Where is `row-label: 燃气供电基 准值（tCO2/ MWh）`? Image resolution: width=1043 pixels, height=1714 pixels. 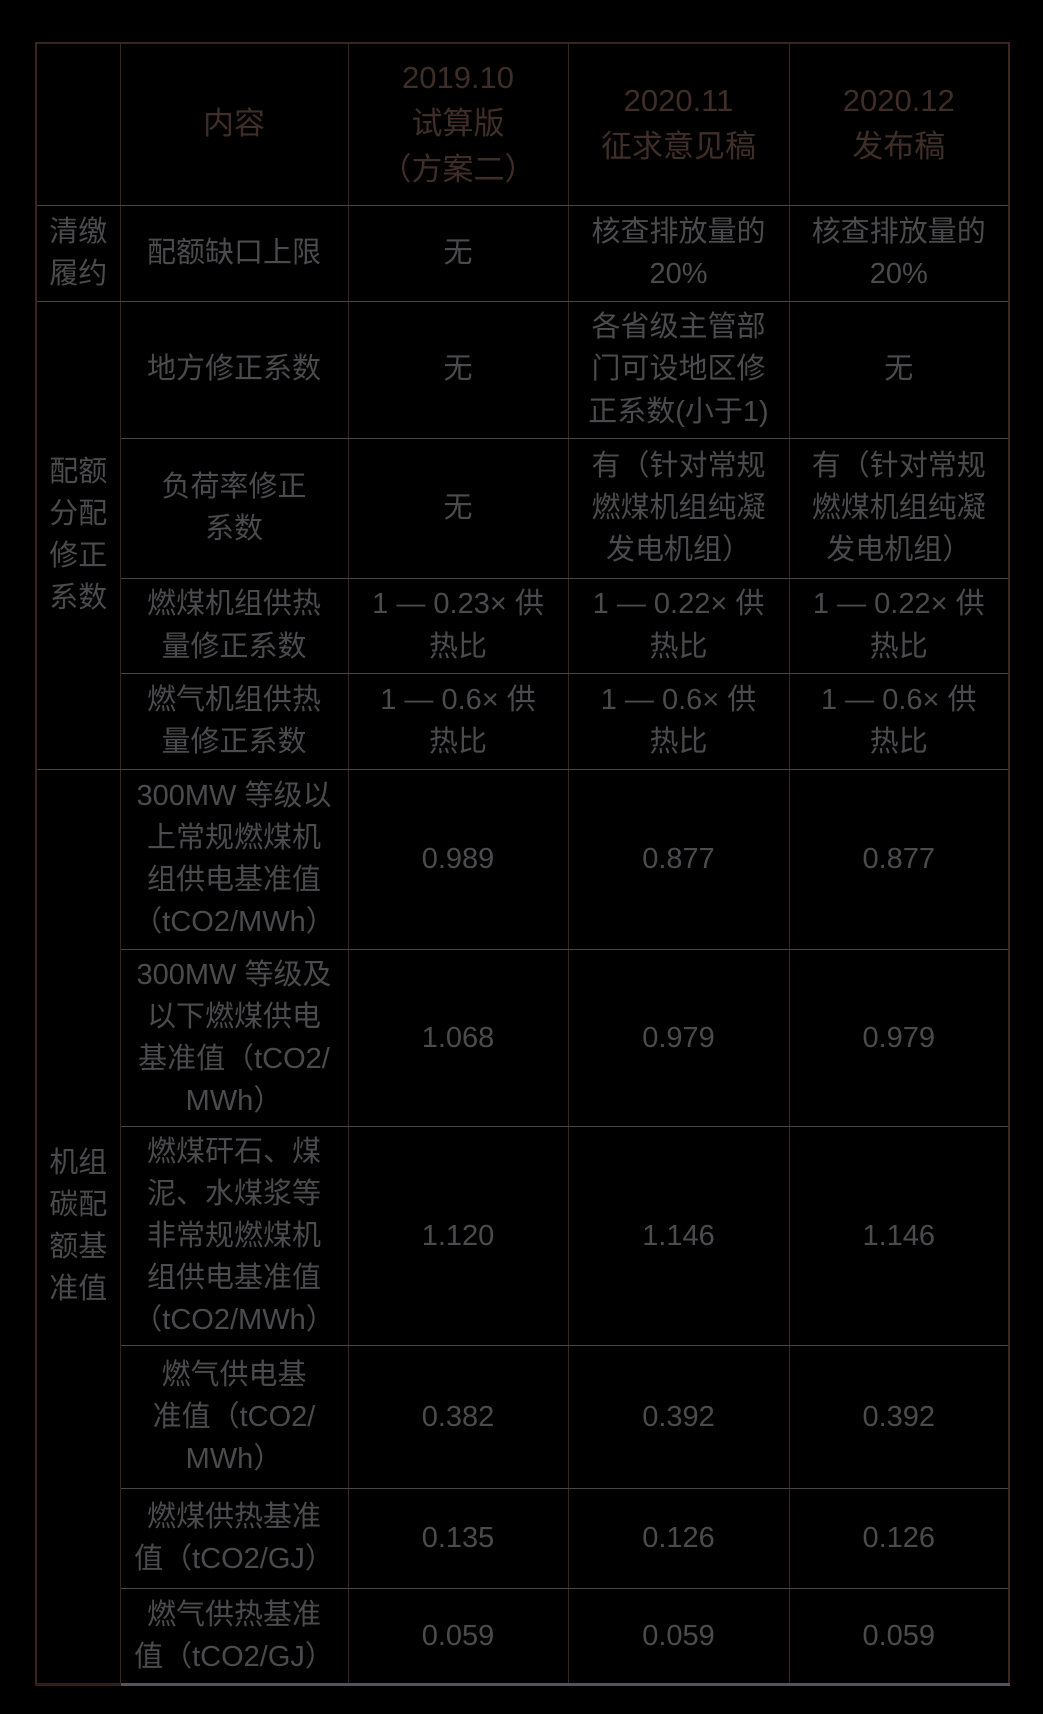 row-label: 燃气供电基 准值（tCO2/ MWh） is located at coordinates (234, 1416).